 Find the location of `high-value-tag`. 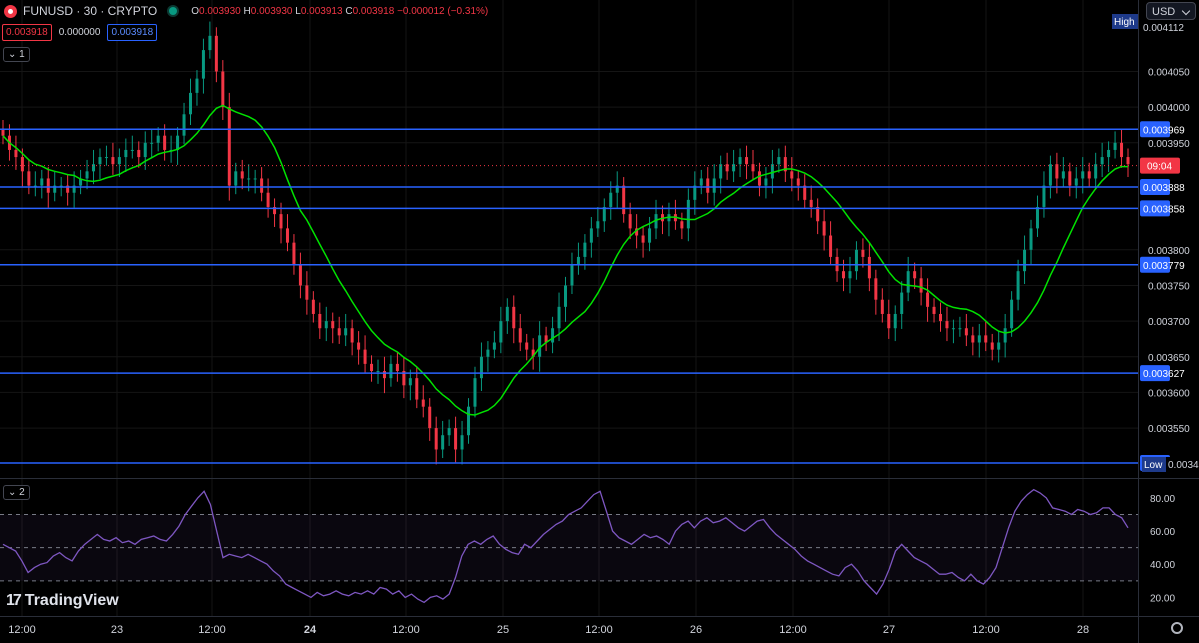

high-value-tag is located at coordinates (1155, 27).